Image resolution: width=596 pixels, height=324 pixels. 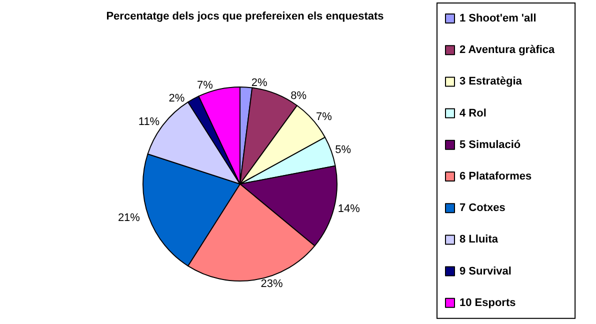 I want to click on data-label: 5%, so click(x=343, y=150).